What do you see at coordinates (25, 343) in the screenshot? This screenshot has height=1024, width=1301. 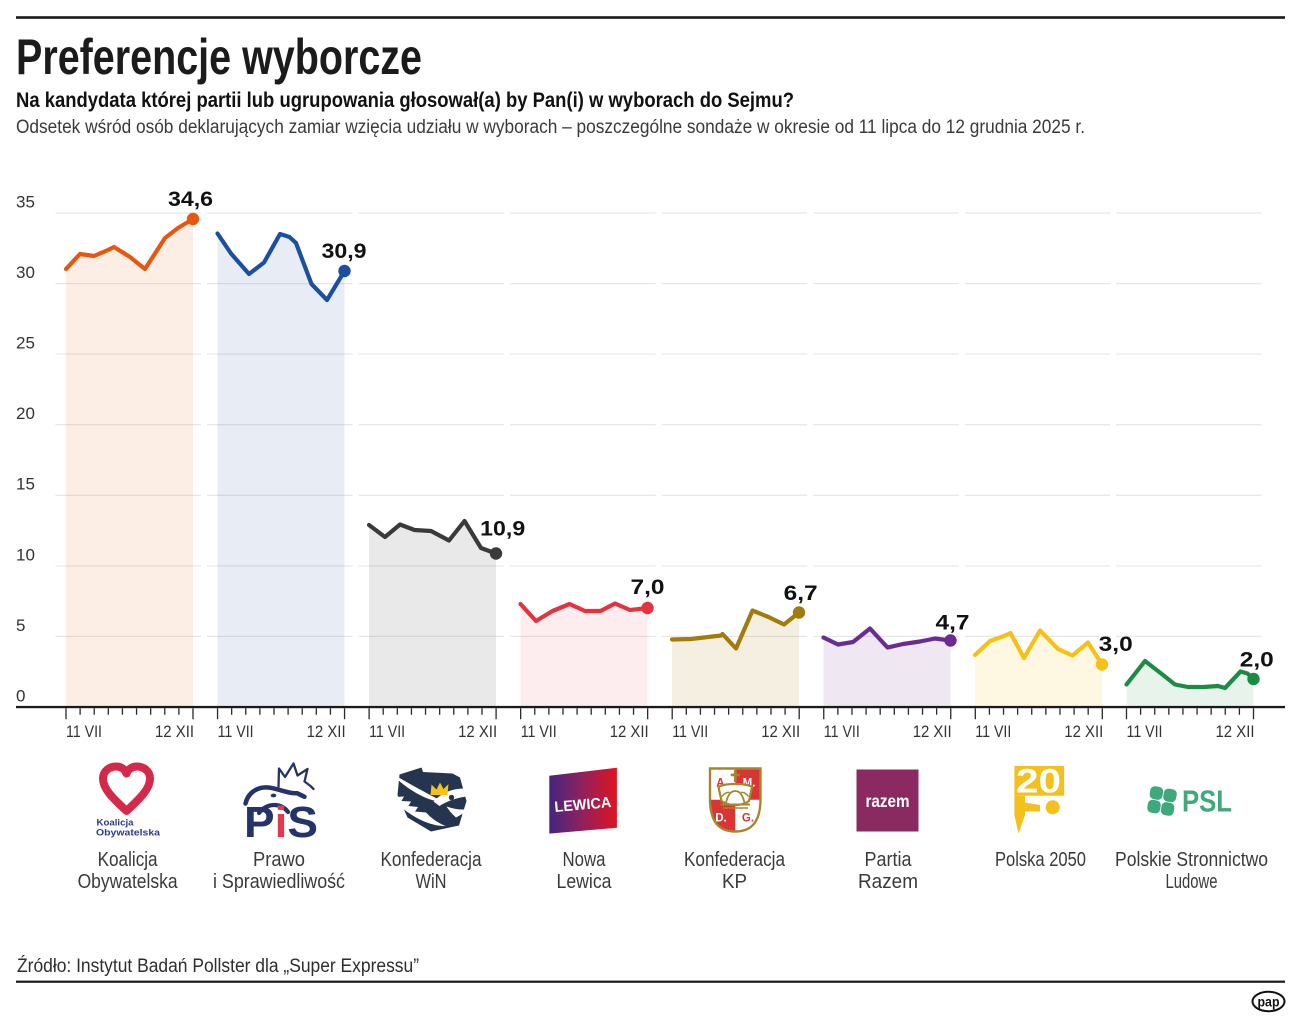 I see `svg-text: 25` at bounding box center [25, 343].